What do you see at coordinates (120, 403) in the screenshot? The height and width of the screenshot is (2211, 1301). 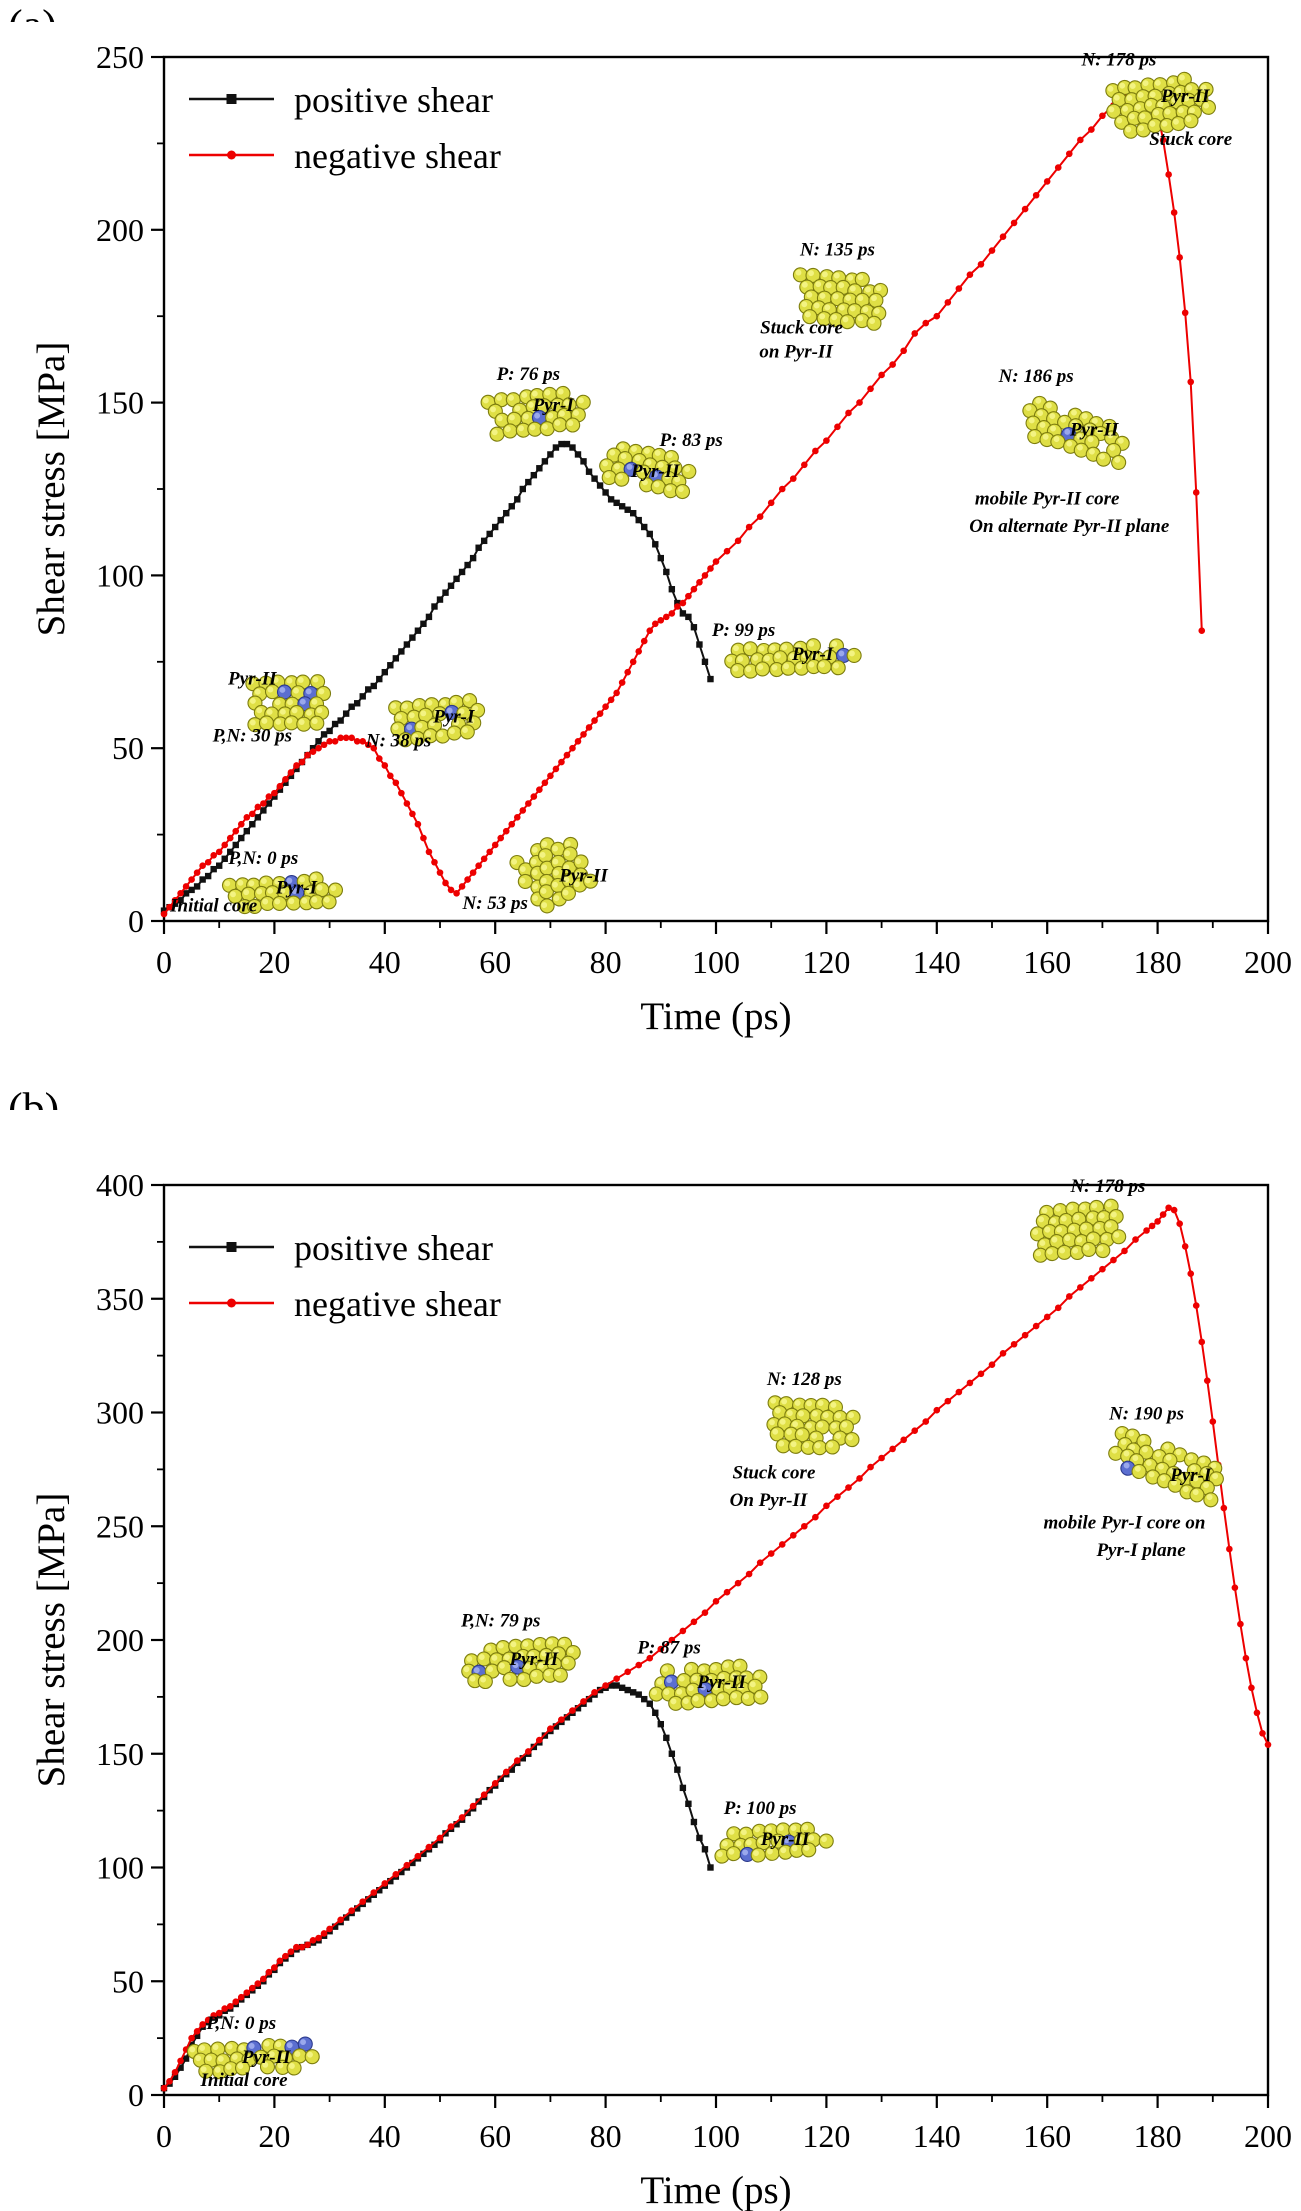 I see `y-tick-label: 150` at bounding box center [120, 403].